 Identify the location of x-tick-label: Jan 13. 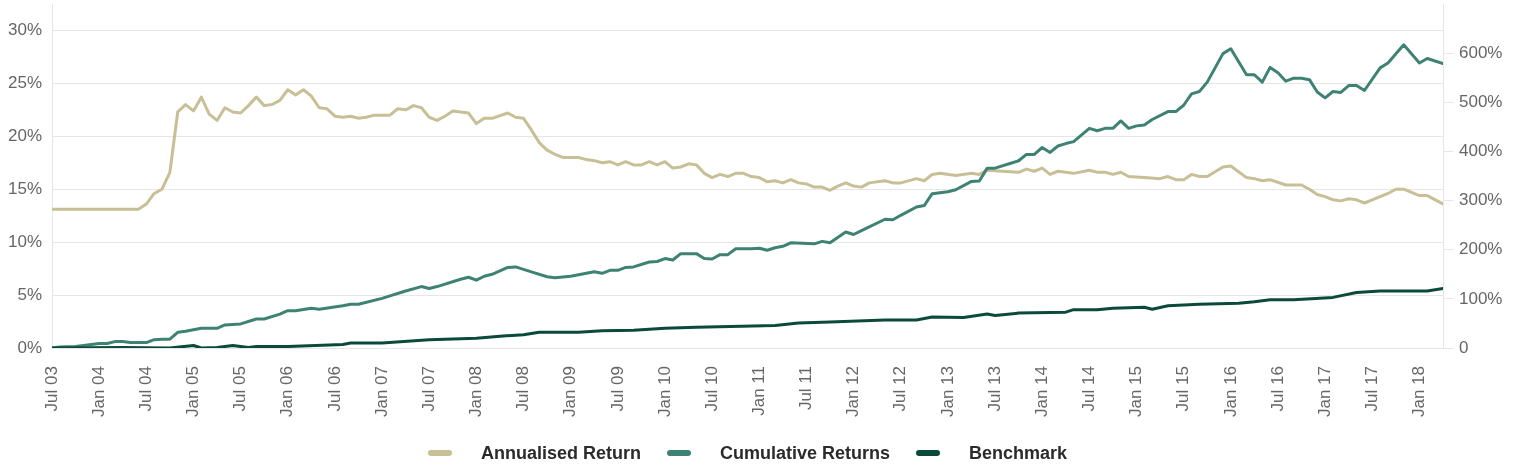
(947, 392).